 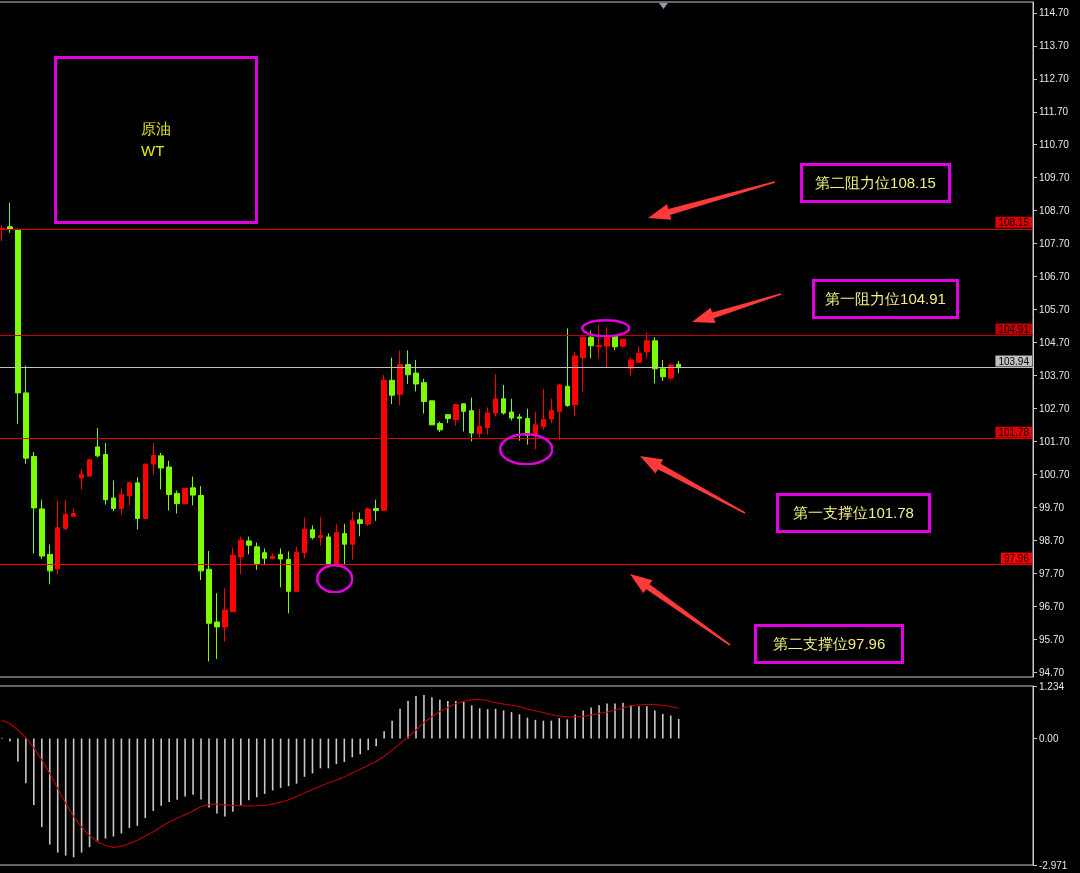 I want to click on y-tick-label: 114.70, so click(x=1054, y=13).